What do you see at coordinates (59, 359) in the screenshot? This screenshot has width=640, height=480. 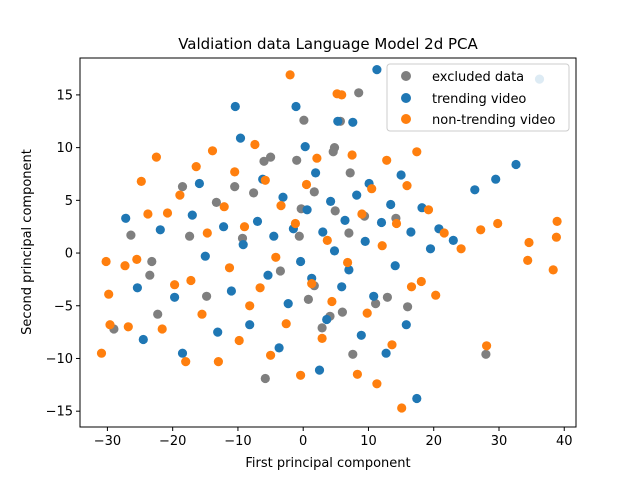 I see `y-tick-label: −10` at bounding box center [59, 359].